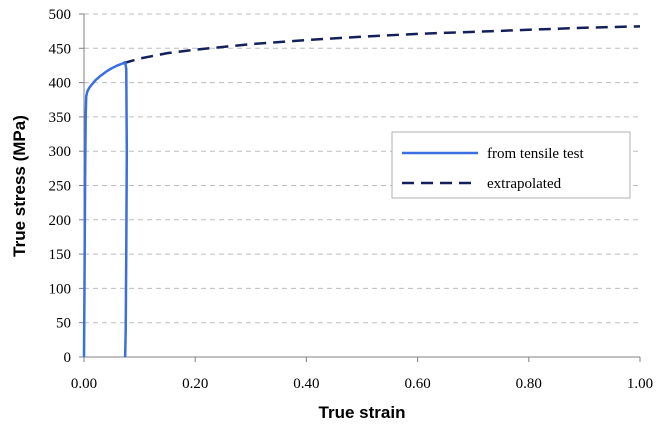 The image size is (659, 428). Describe the element at coordinates (60, 152) in the screenshot. I see `y-tick-label: 300` at that location.